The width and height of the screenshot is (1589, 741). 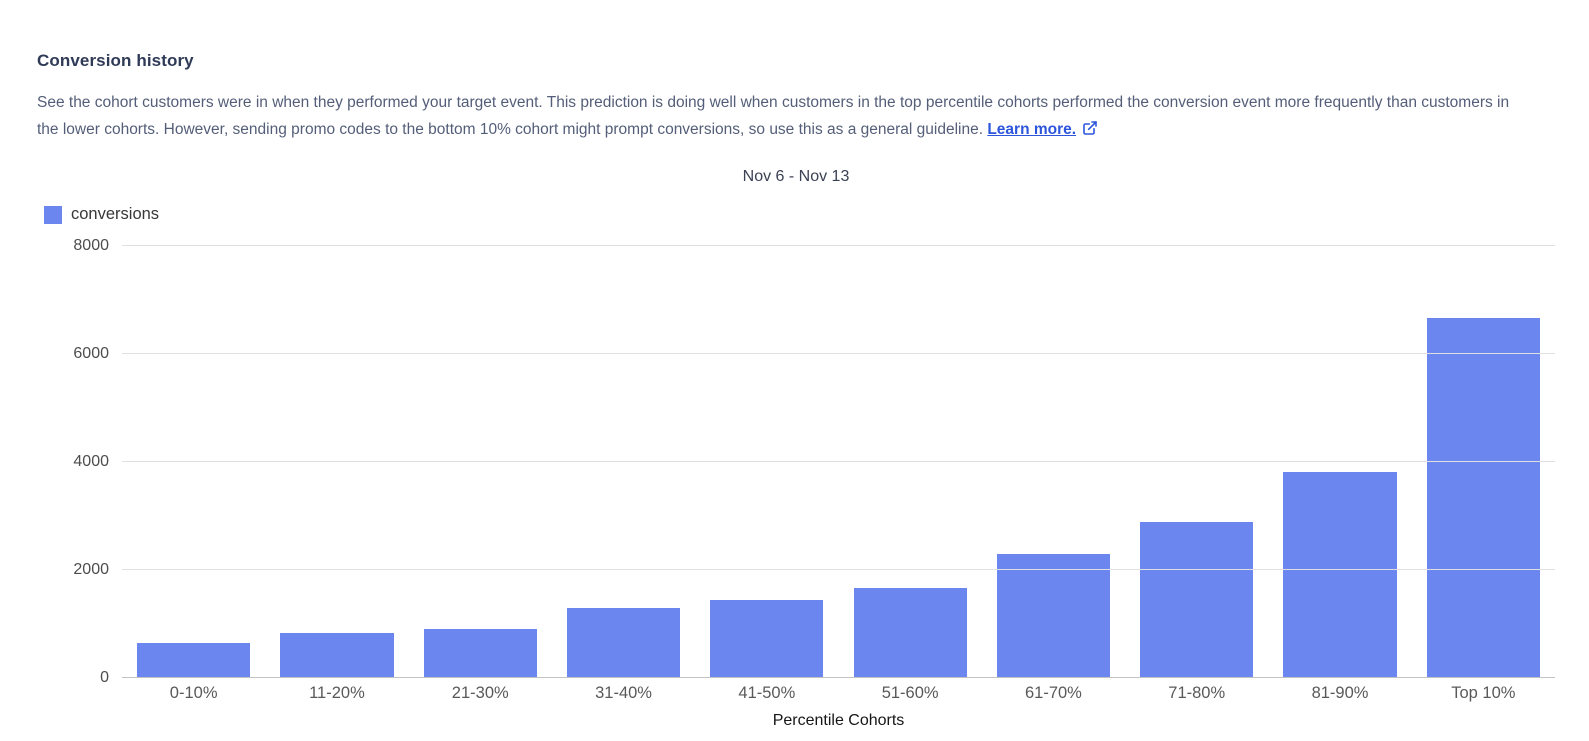 What do you see at coordinates (838, 720) in the screenshot?
I see `x-axis-title: Percentile Cohorts` at bounding box center [838, 720].